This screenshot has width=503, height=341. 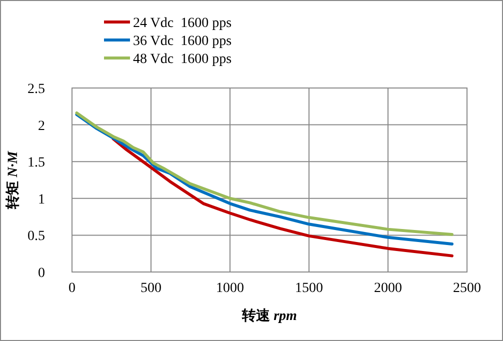 What do you see at coordinates (151, 288) in the screenshot?
I see `x-tick-label: 500` at bounding box center [151, 288].